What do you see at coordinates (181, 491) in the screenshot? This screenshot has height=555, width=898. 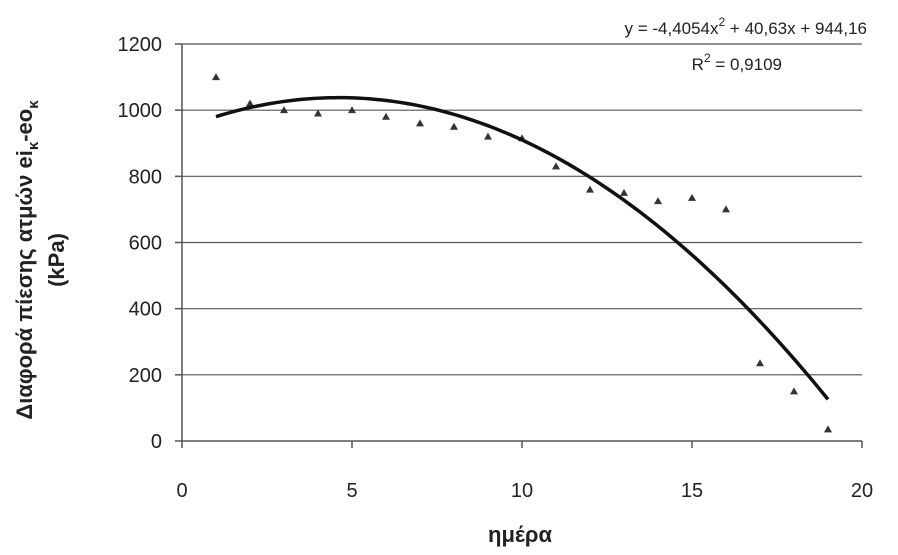 I see `x-tick-label-0: 0` at bounding box center [181, 491].